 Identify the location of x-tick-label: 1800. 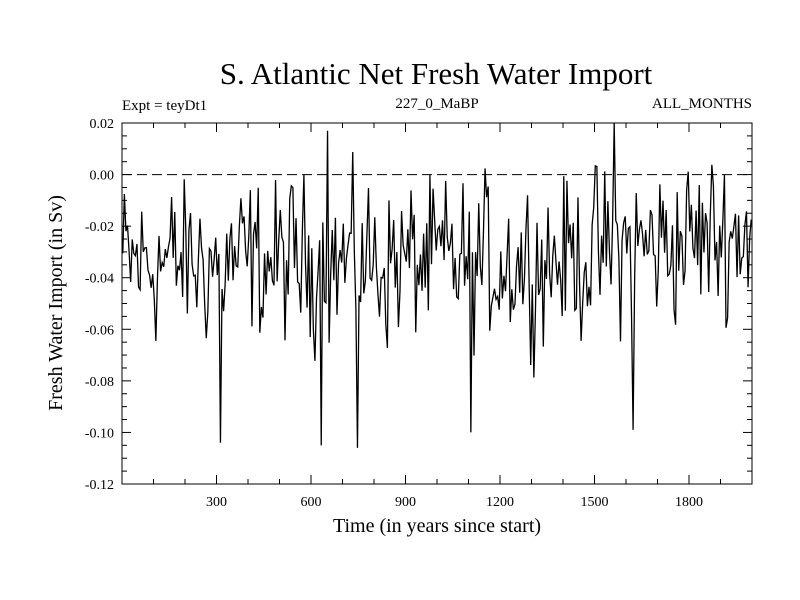
(689, 502).